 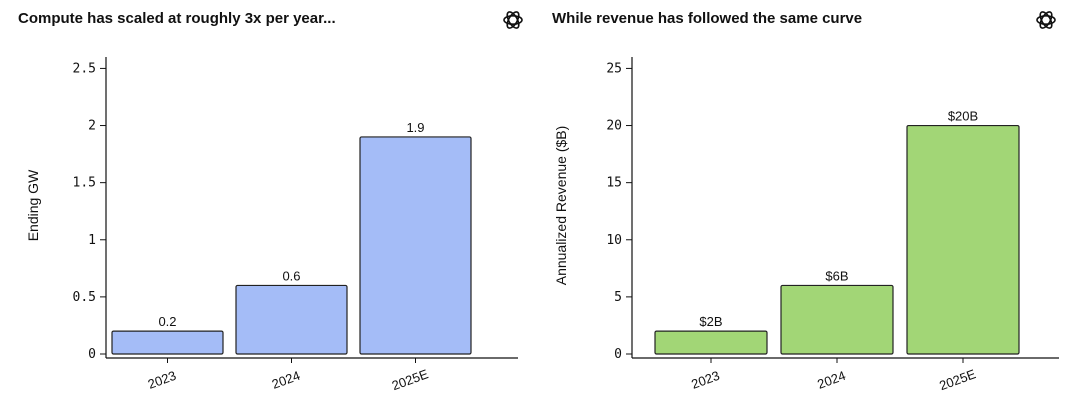 What do you see at coordinates (963, 116) in the screenshot?
I see `data-label: $20B` at bounding box center [963, 116].